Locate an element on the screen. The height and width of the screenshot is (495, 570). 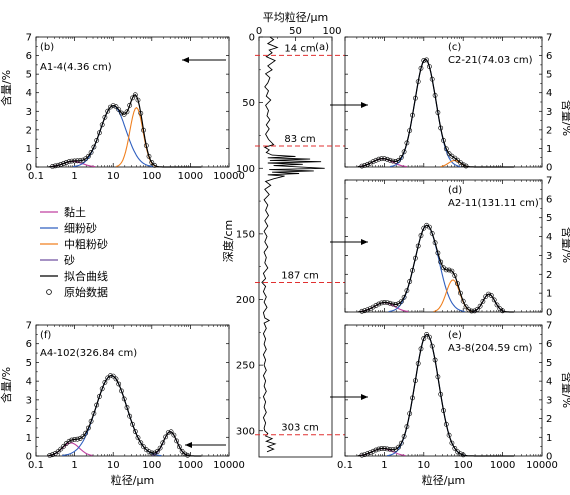
panel-label: (c) is located at coordinates (454, 47).